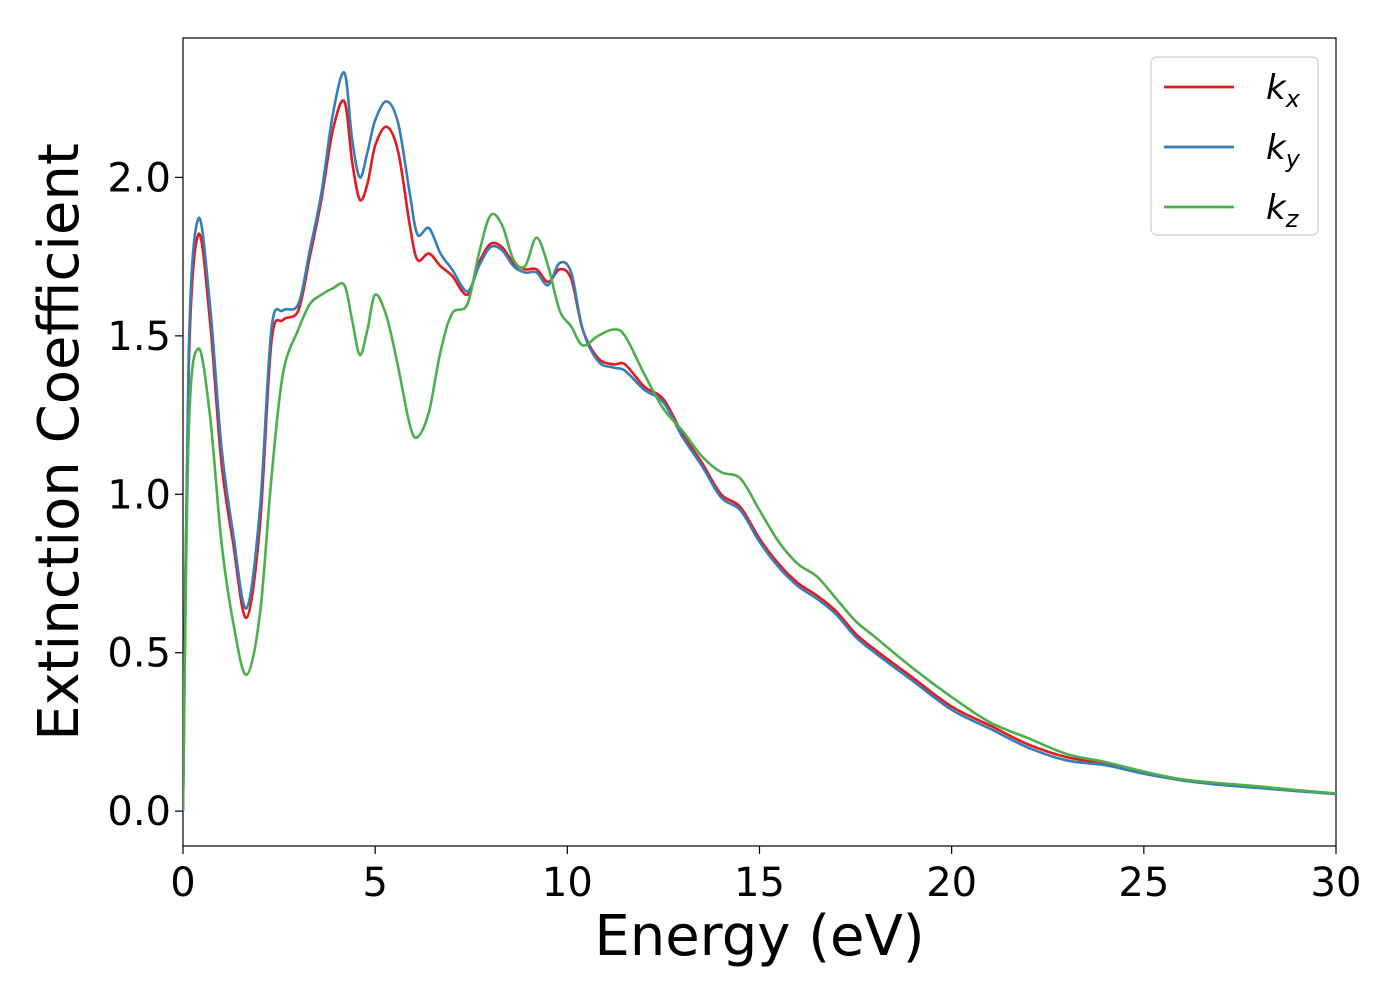 The width and height of the screenshot is (1400, 1000). Describe the element at coordinates (1232, 90) in the screenshot. I see `legend-item-kx: kx` at that location.